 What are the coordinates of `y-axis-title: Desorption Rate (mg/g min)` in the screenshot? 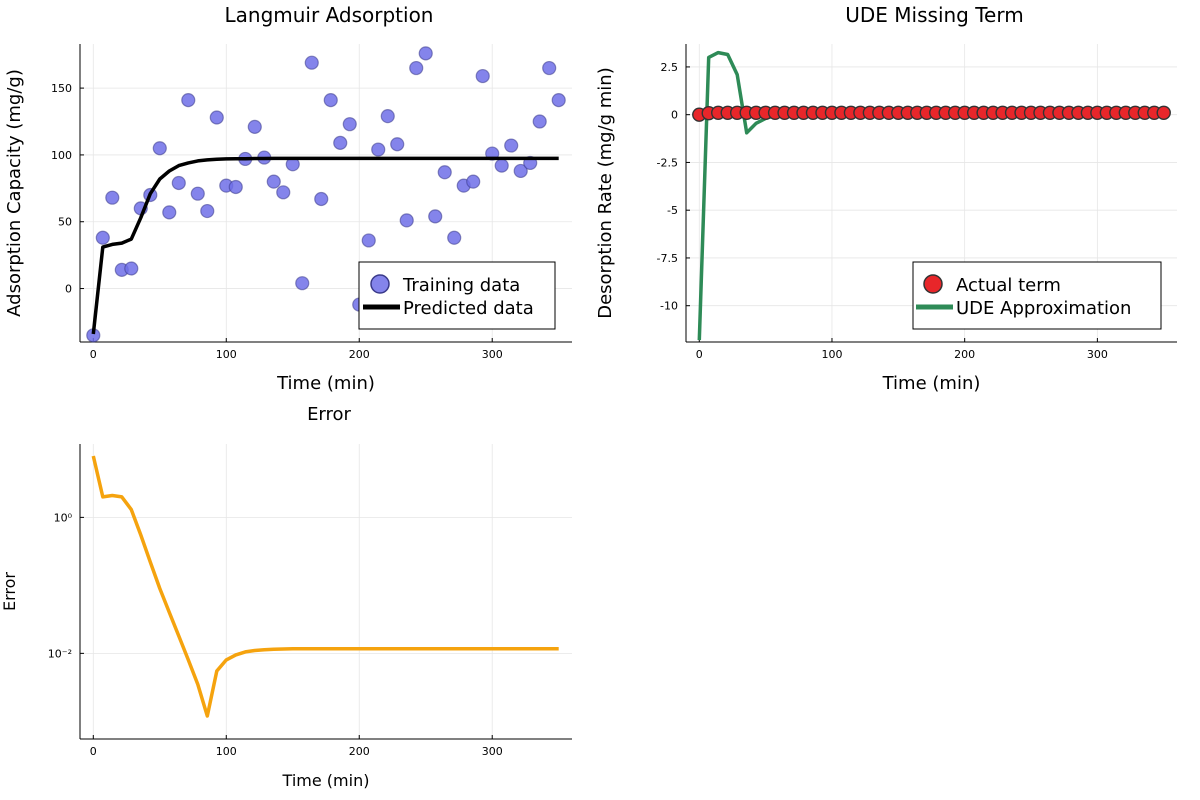 It's located at (605, 193).